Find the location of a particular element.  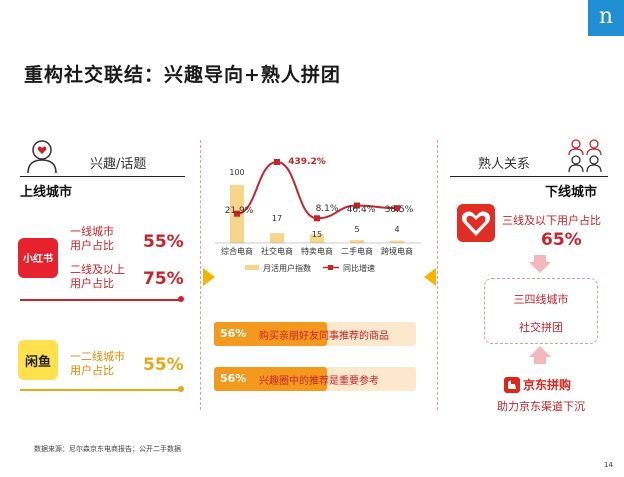

recommend-pill-1: 56% 购买亲朋好友同事推荐的商品 is located at coordinates (315, 334).